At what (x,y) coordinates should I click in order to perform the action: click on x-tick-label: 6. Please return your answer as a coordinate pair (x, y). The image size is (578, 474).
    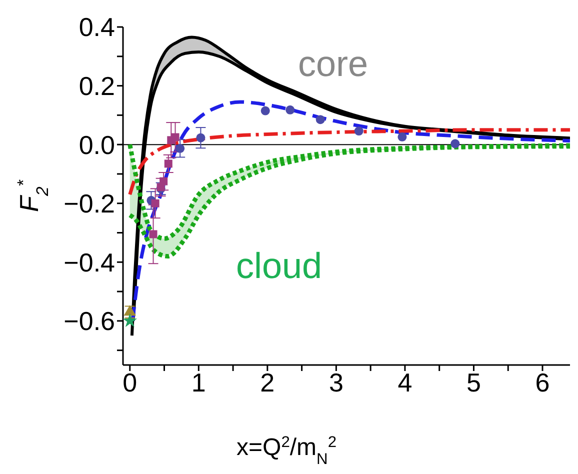
    Looking at the image, I should click on (542, 382).